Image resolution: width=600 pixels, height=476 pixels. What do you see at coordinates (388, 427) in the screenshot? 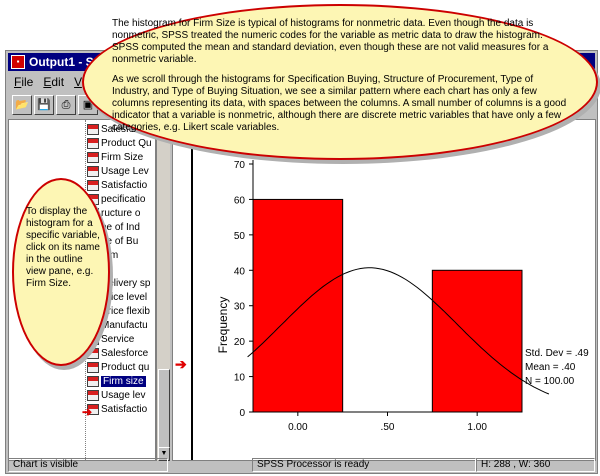
I see `x-tick-label: .50` at bounding box center [388, 427].